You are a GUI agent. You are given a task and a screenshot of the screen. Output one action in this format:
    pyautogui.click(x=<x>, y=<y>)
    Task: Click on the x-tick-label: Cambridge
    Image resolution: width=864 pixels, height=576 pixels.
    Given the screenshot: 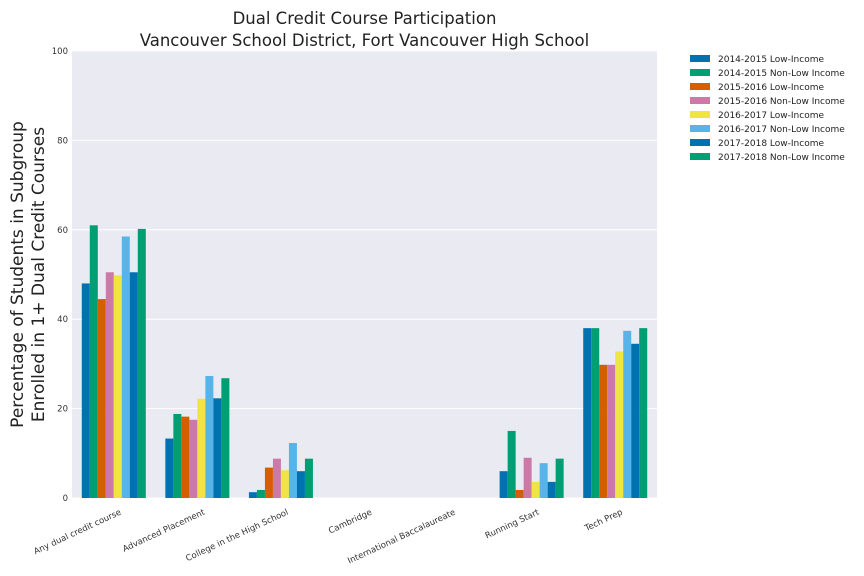 What is the action you would take?
    pyautogui.click(x=350, y=522)
    